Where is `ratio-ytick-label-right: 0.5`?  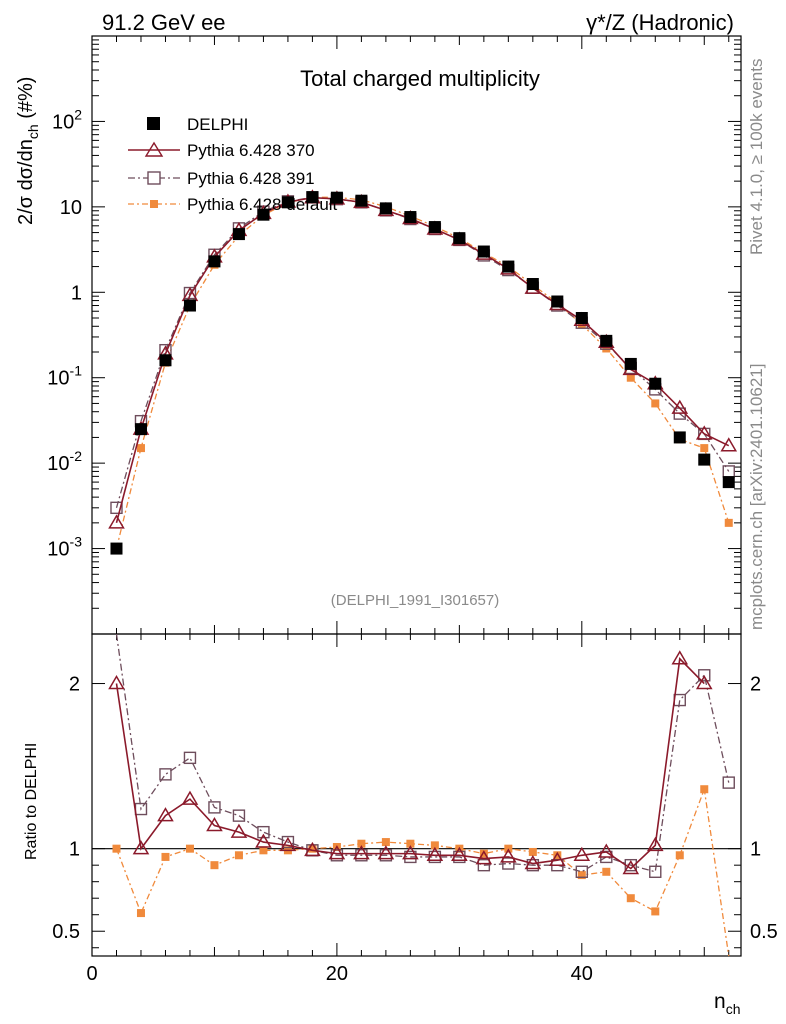
ratio-ytick-label-right: 0.5 is located at coordinates (764, 932).